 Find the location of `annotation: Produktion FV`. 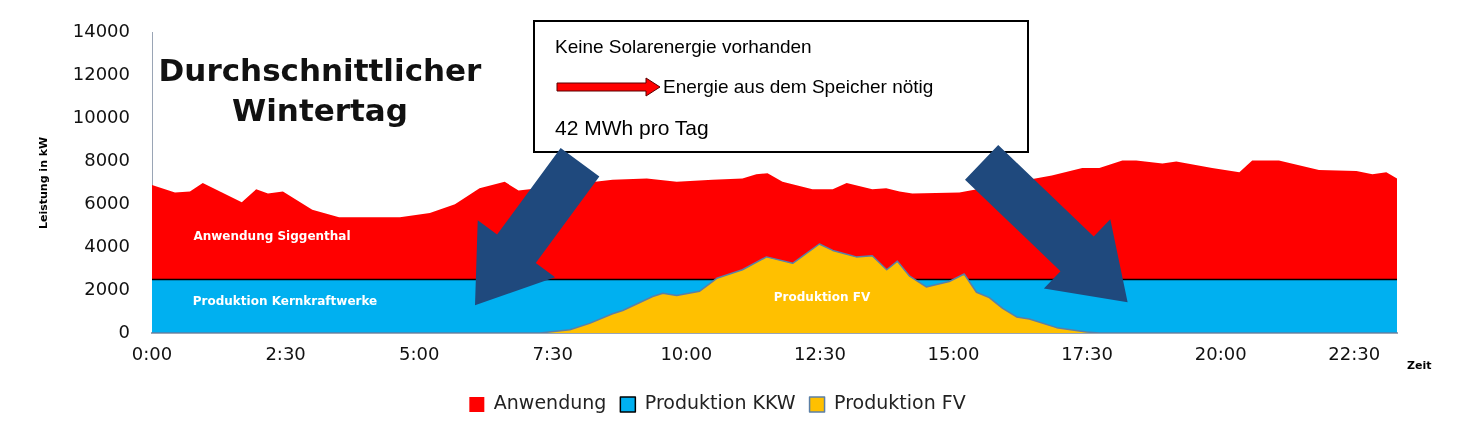

annotation: Produktion FV is located at coordinates (822, 297).